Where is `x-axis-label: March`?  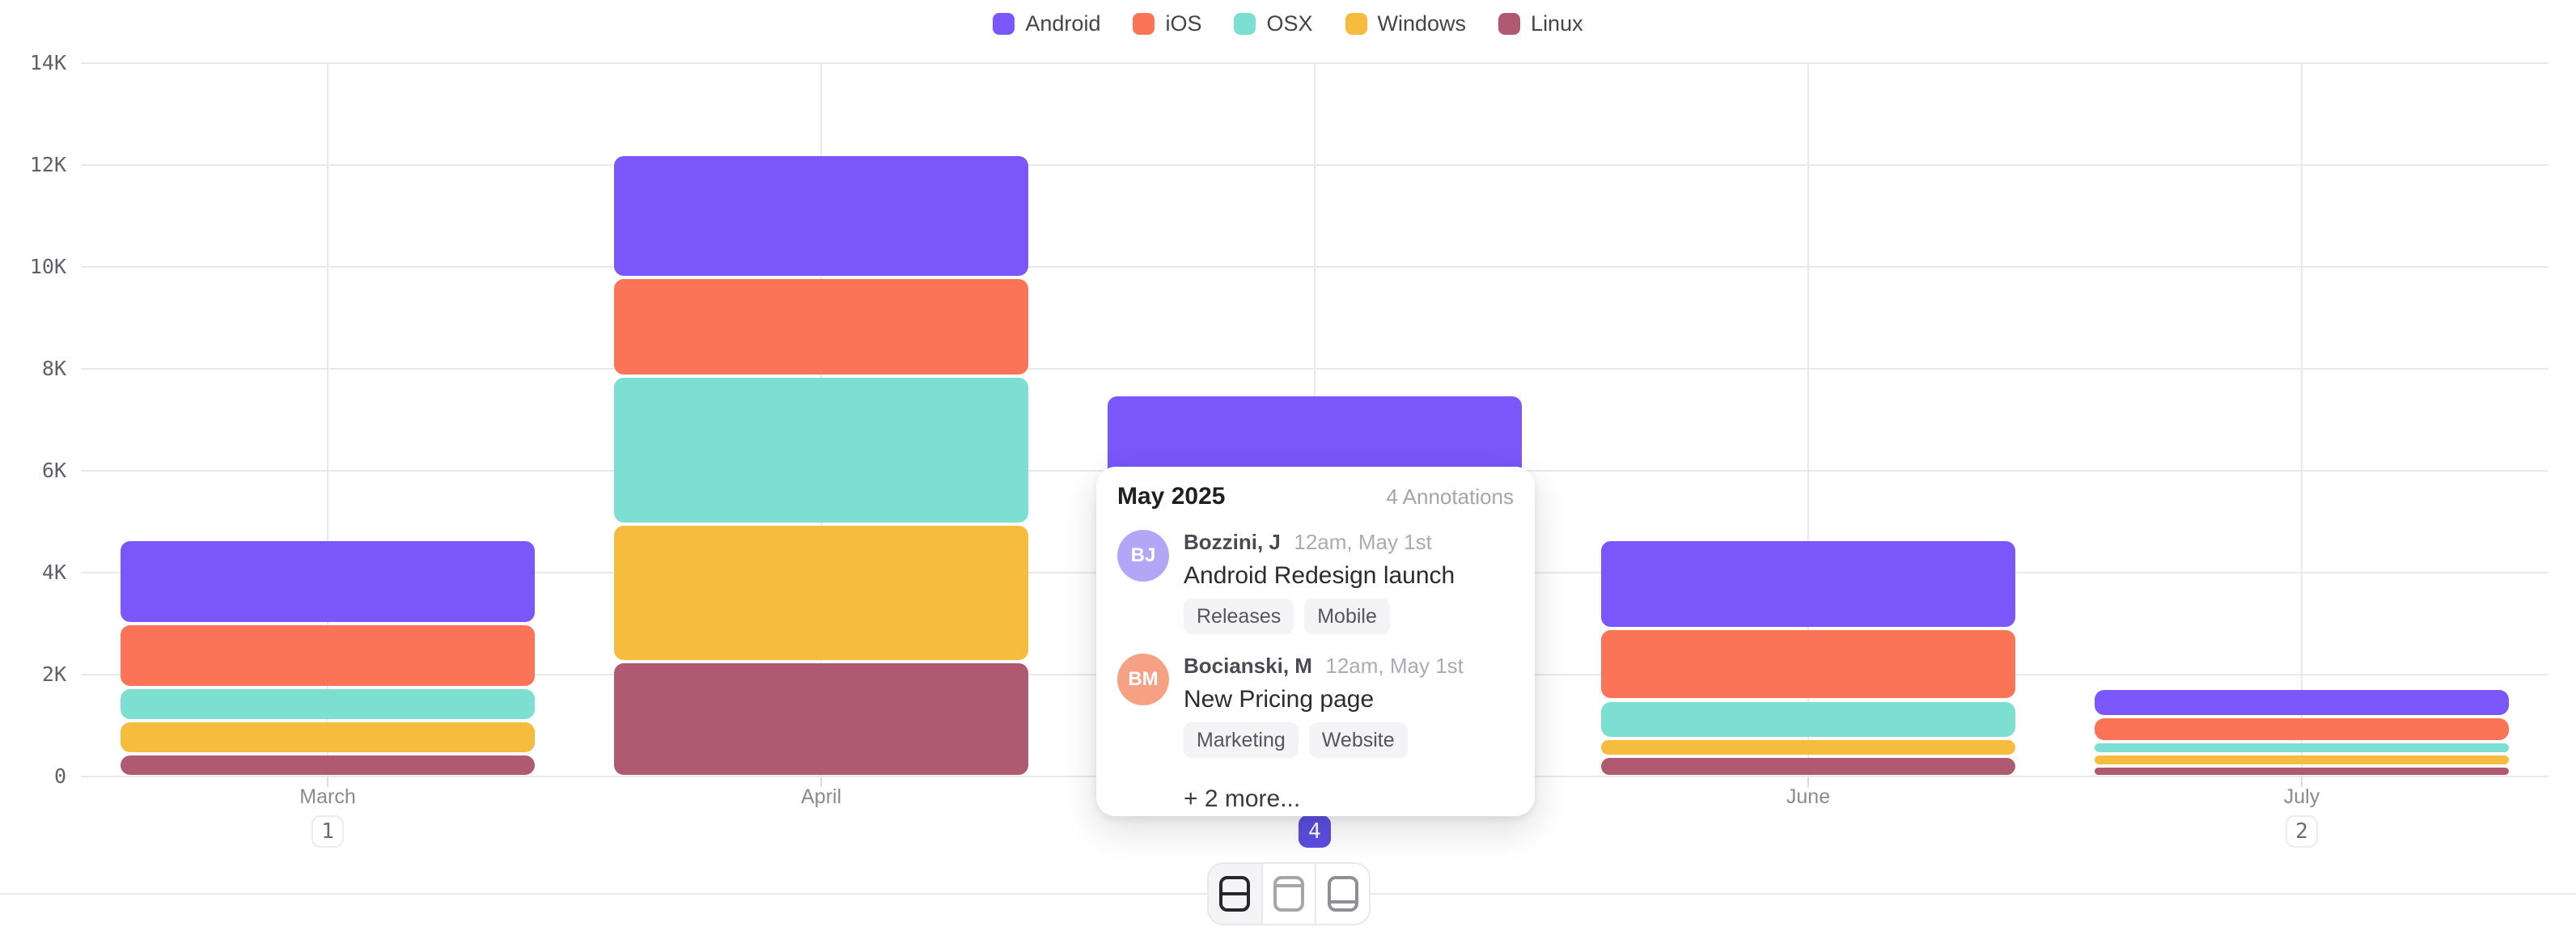 x-axis-label: March is located at coordinates (327, 796).